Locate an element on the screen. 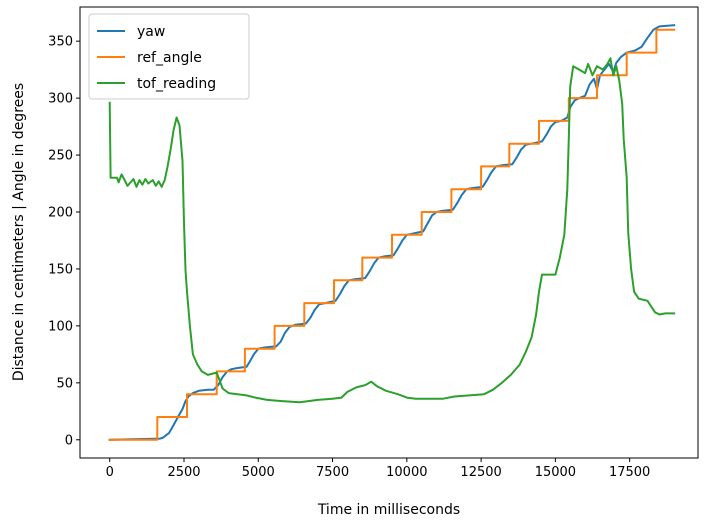 The height and width of the screenshot is (521, 707). y-tick-label: 200 is located at coordinates (60, 213).